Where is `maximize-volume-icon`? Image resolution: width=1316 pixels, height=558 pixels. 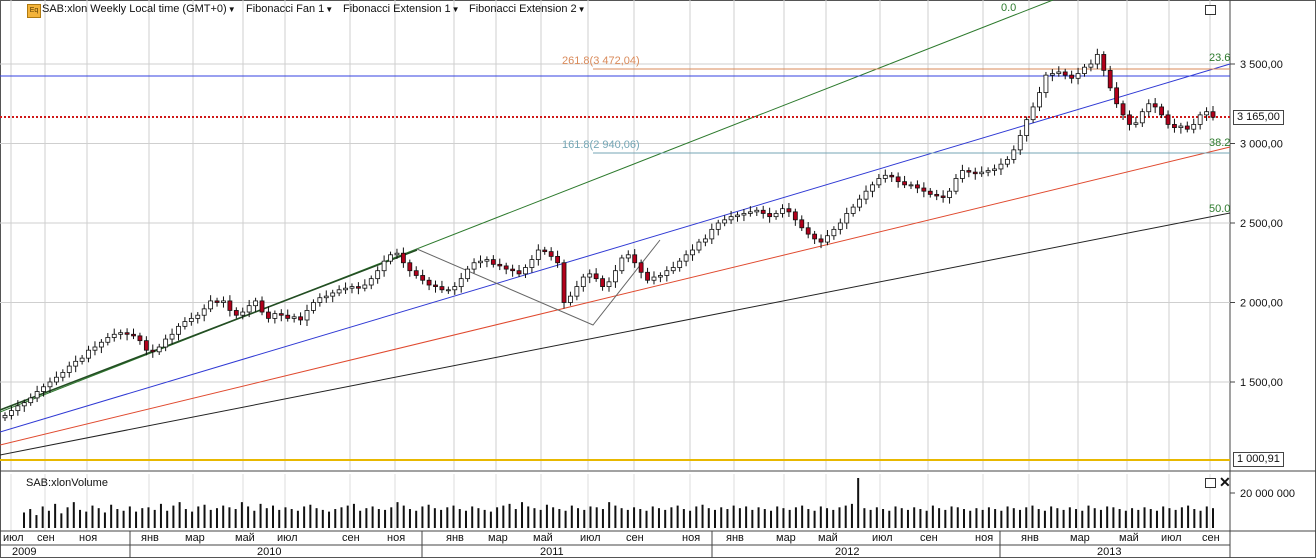 maximize-volume-icon is located at coordinates (1210, 483).